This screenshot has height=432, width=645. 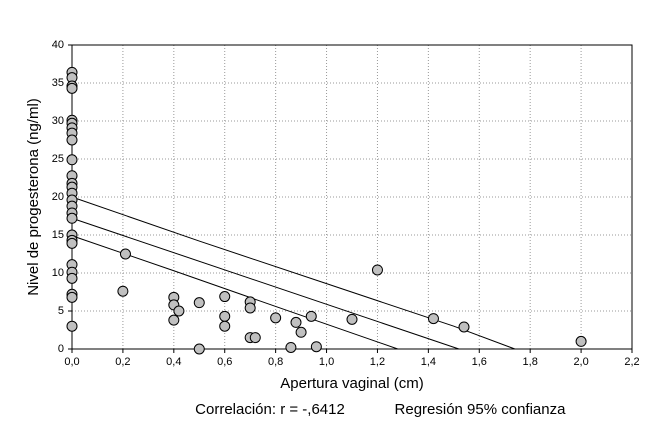 What do you see at coordinates (631, 362) in the screenshot?
I see `x-tick-label: 2,2` at bounding box center [631, 362].